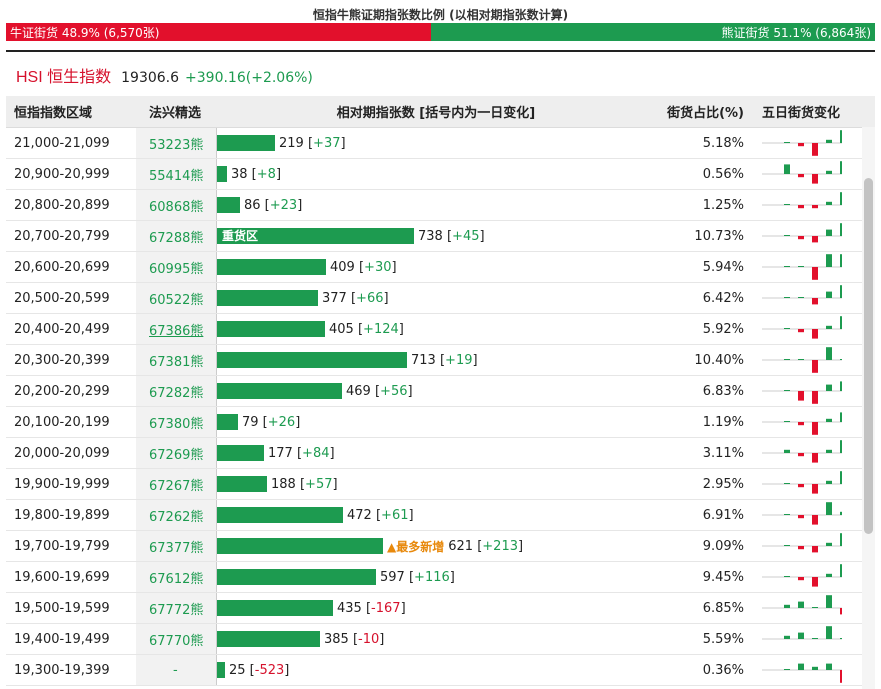 The height and width of the screenshot is (689, 881). What do you see at coordinates (176, 641) in the screenshot?
I see `bear-warrant-link: 67770熊` at bounding box center [176, 641].